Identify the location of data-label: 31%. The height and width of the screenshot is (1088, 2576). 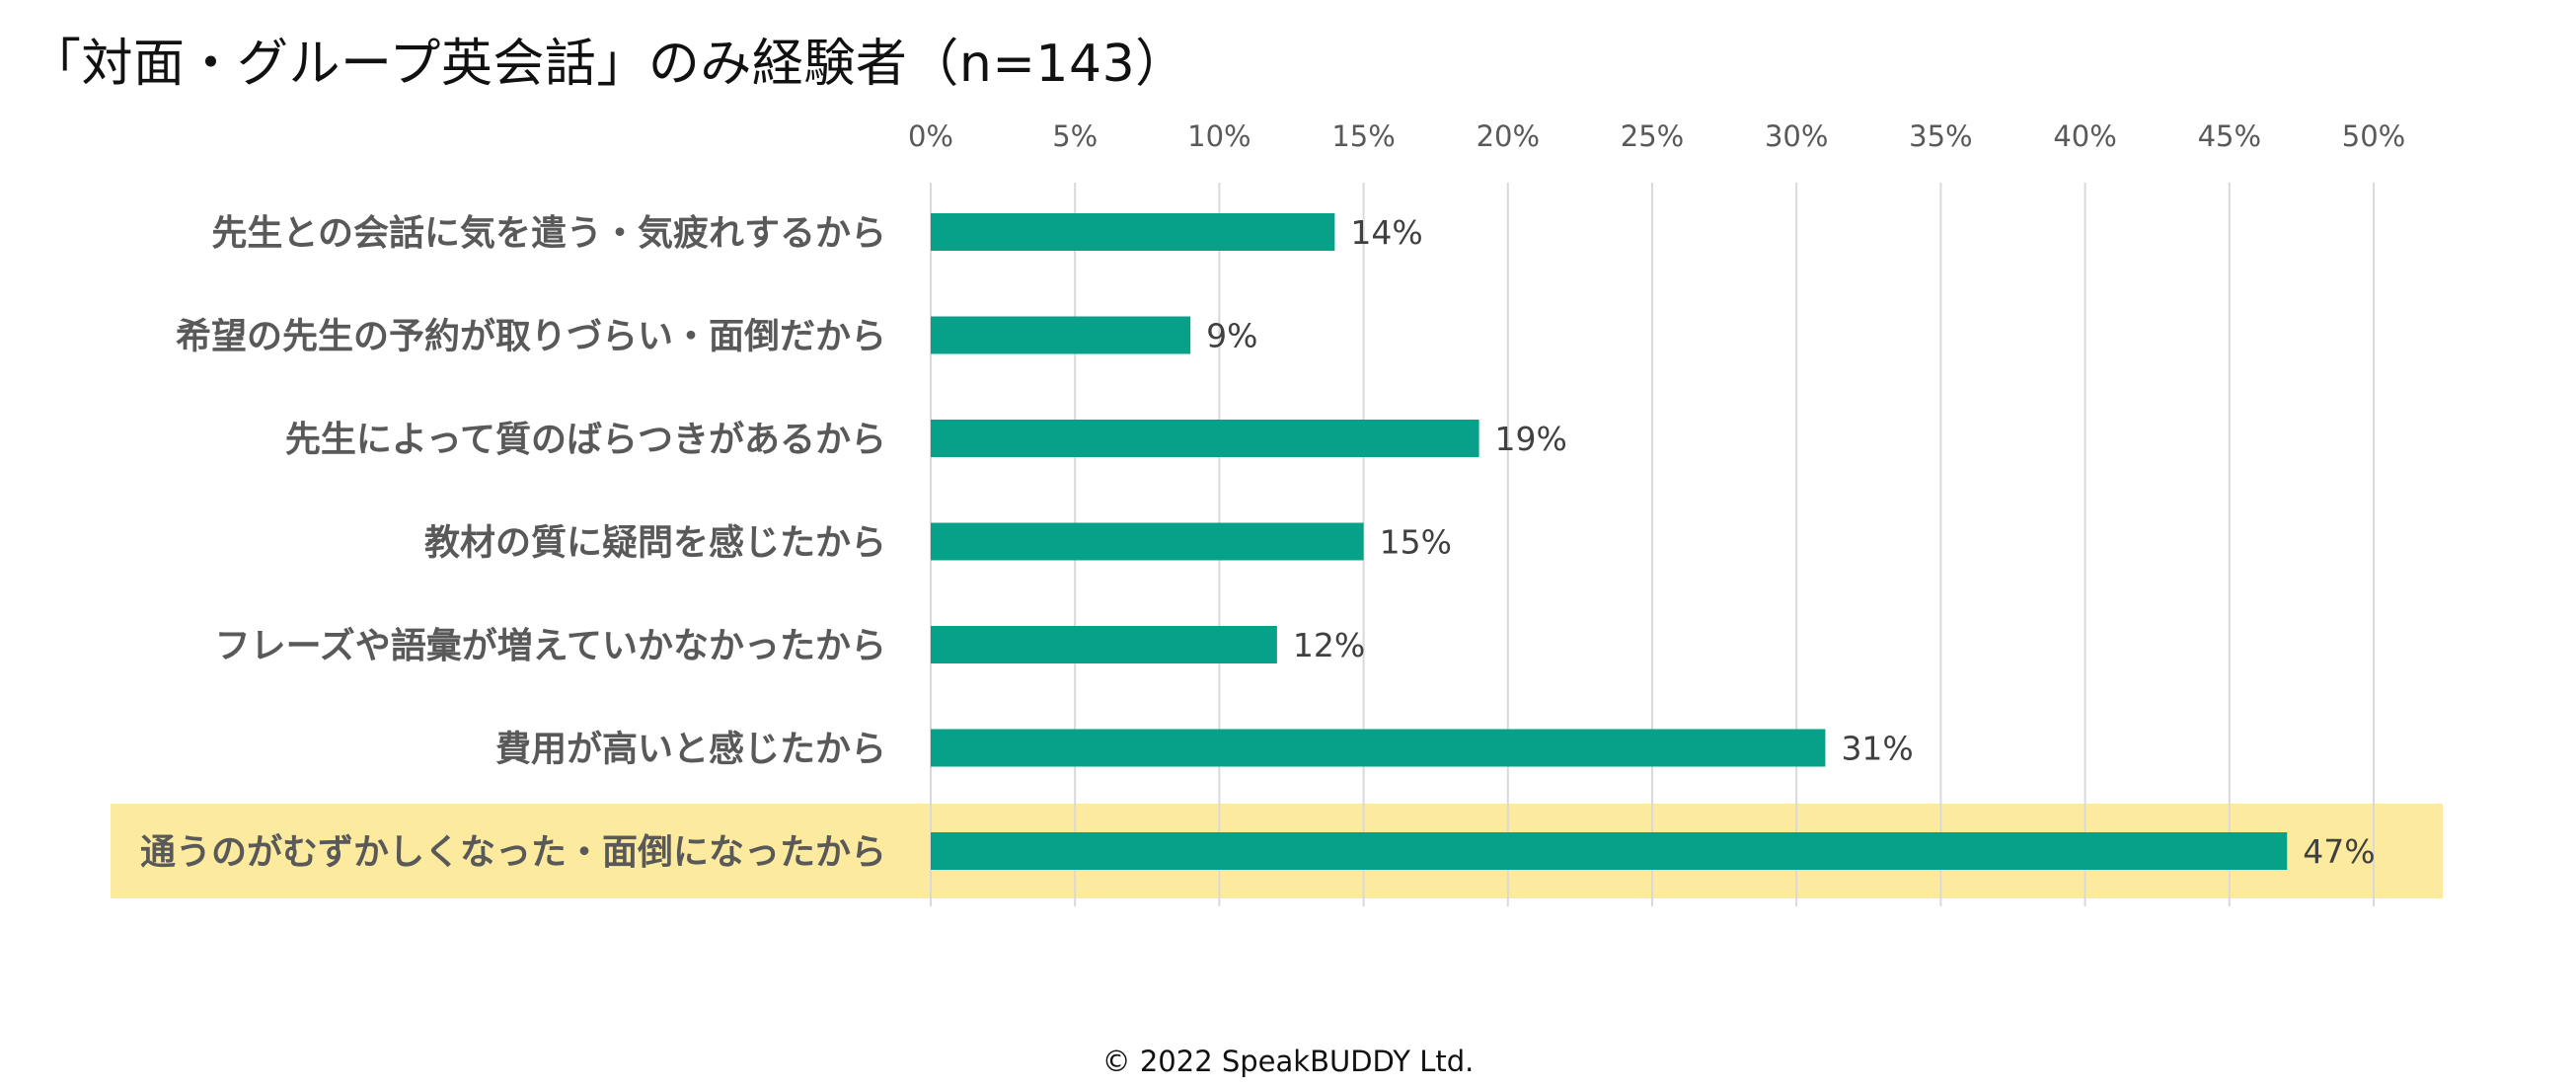
(1877, 749).